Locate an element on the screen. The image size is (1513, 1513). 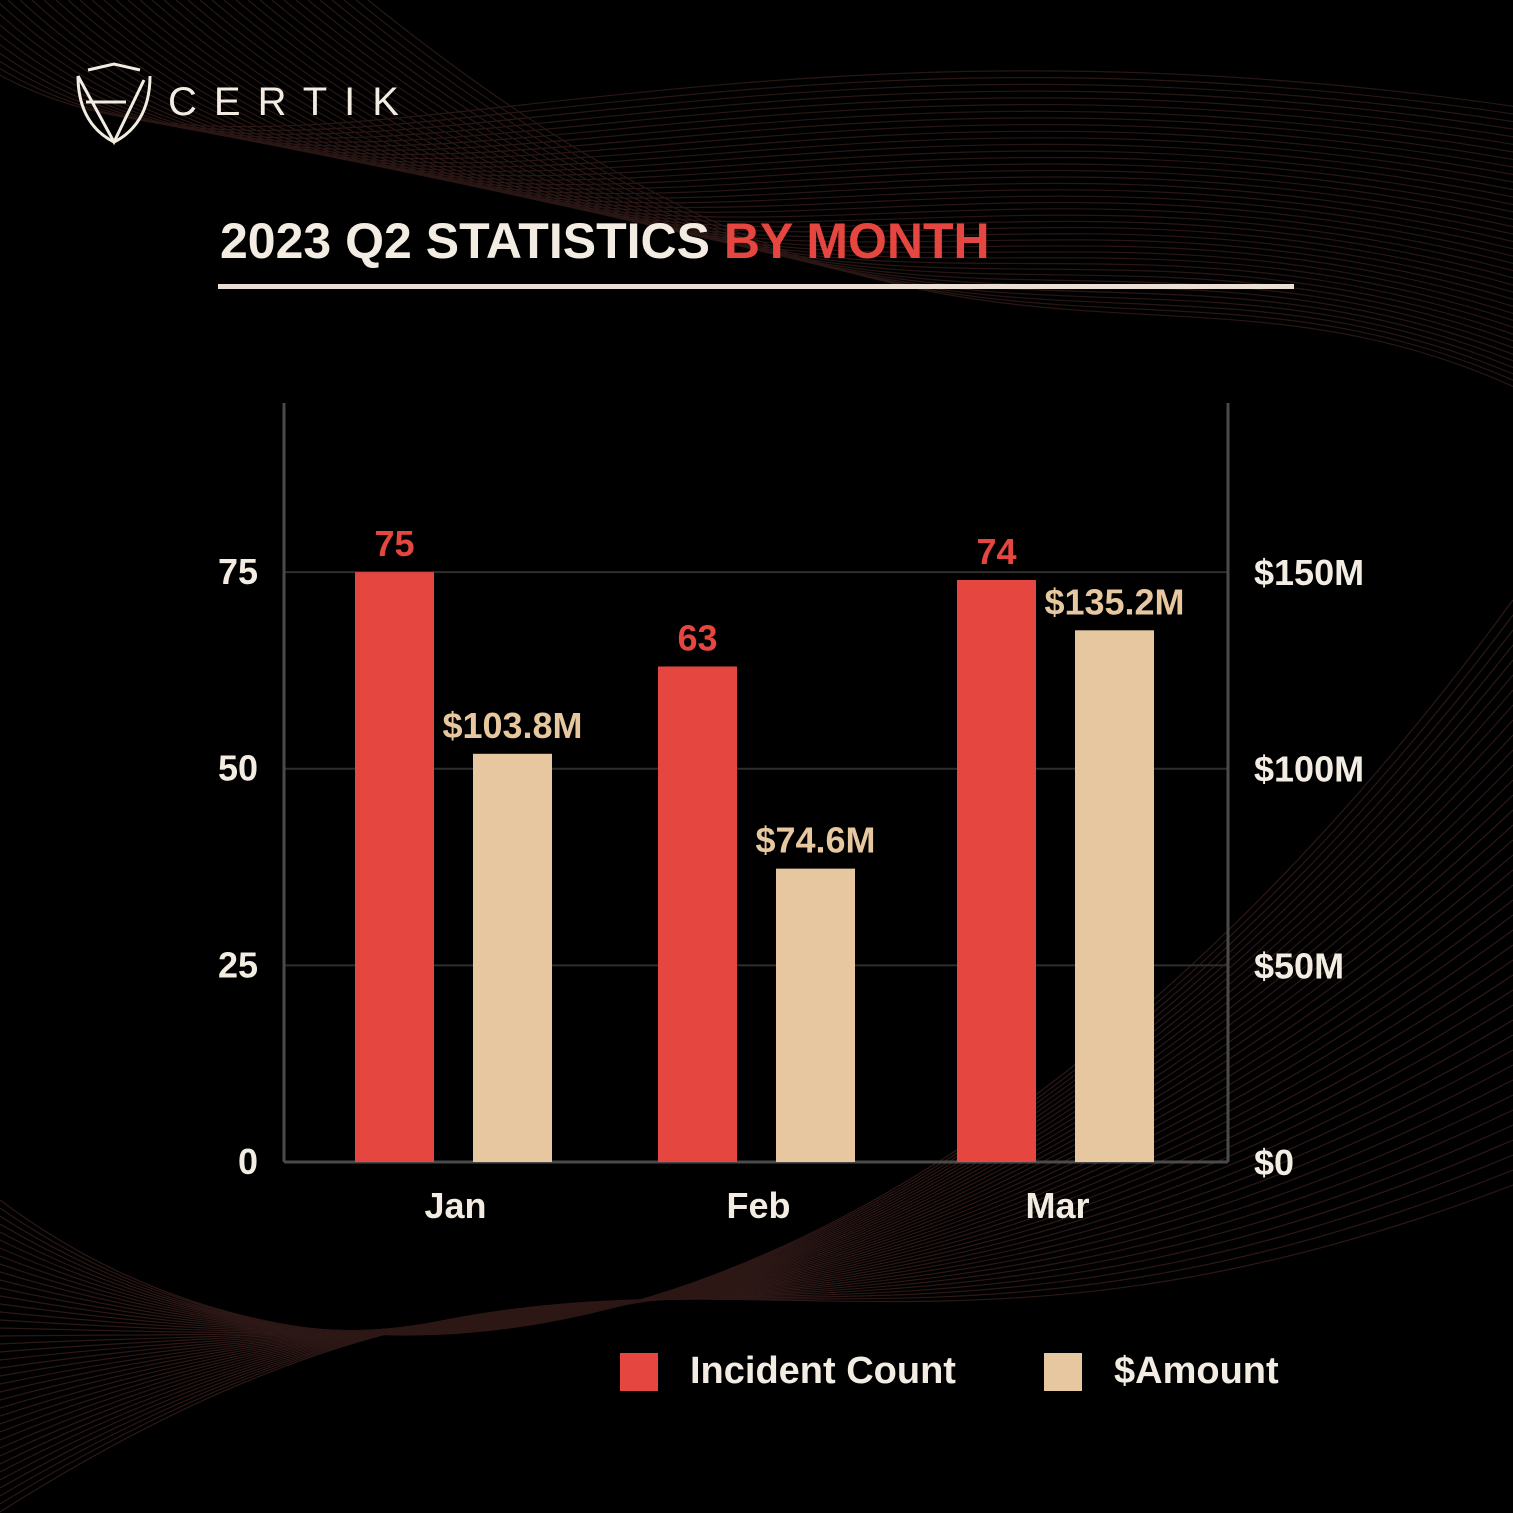
x-axis-category-label: Jan is located at coordinates (455, 1205).